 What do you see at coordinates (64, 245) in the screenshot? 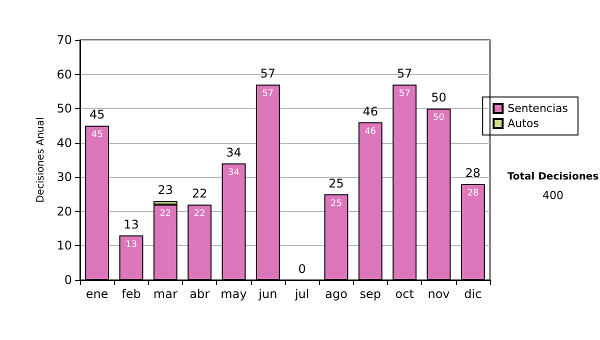
I see `y-tick-label: 10` at bounding box center [64, 245].